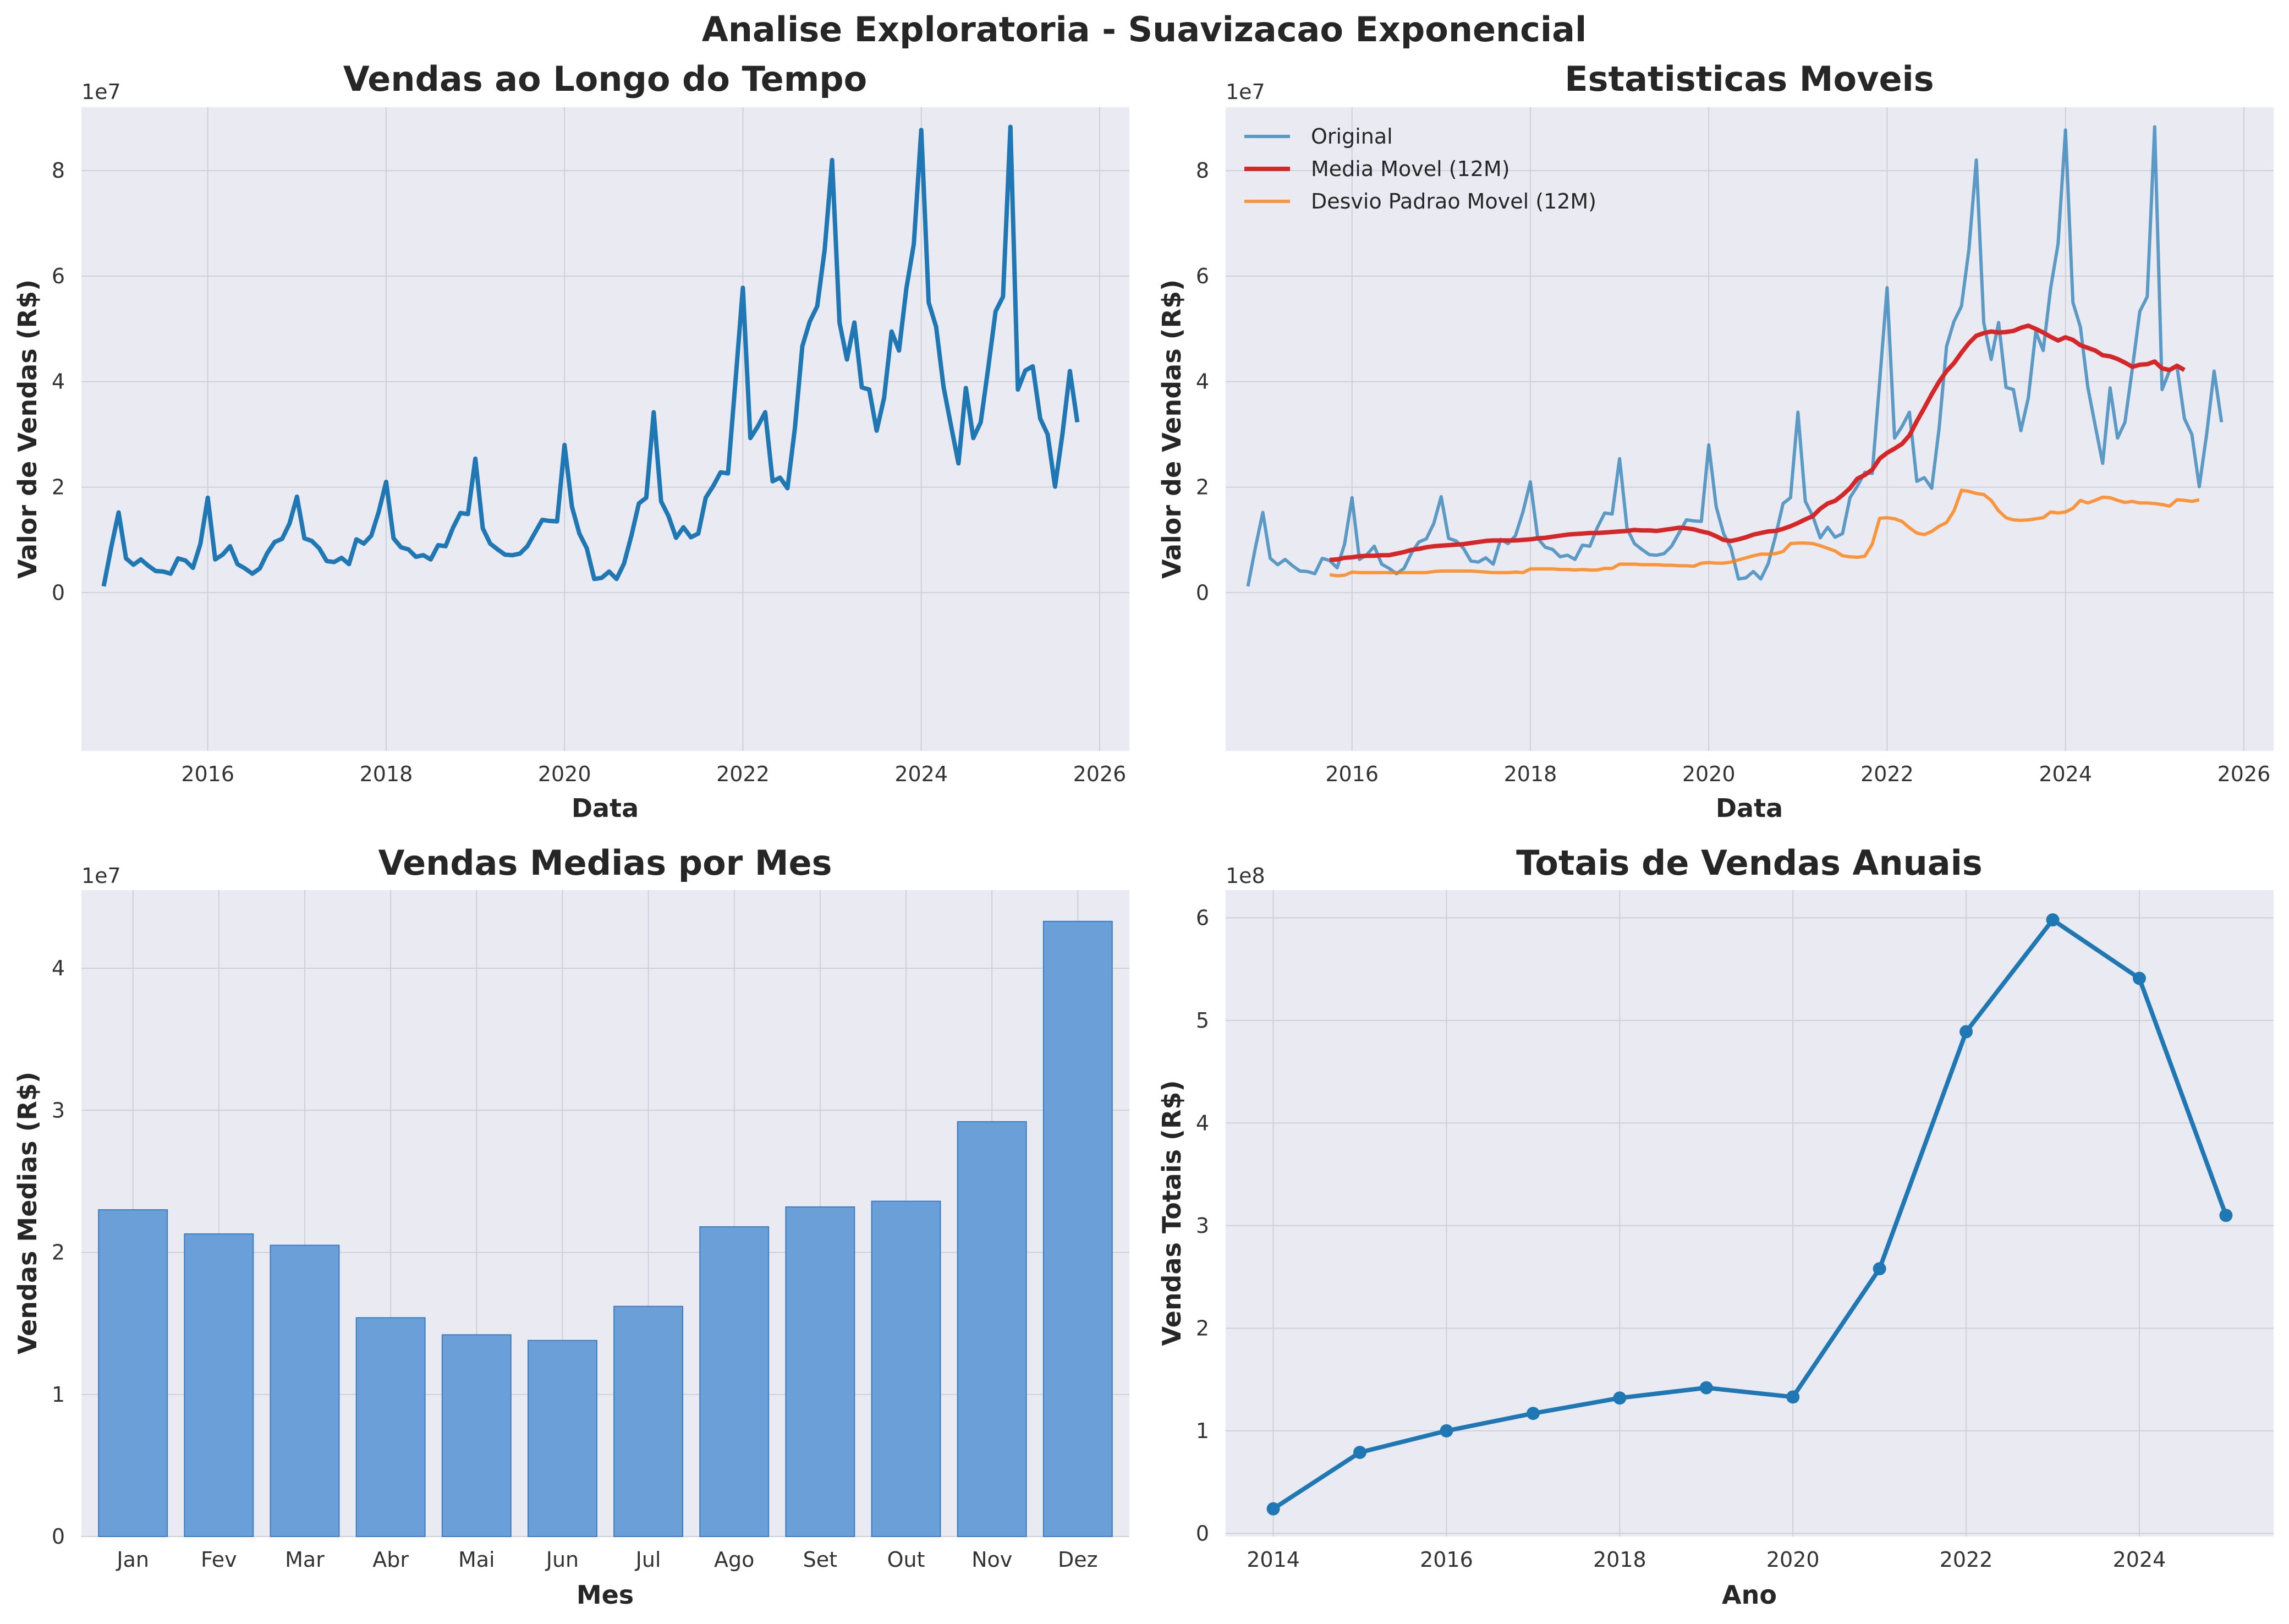 This screenshot has width=2289, height=1624. Describe the element at coordinates (648, 1421) in the screenshot. I see `bar-jul` at that location.